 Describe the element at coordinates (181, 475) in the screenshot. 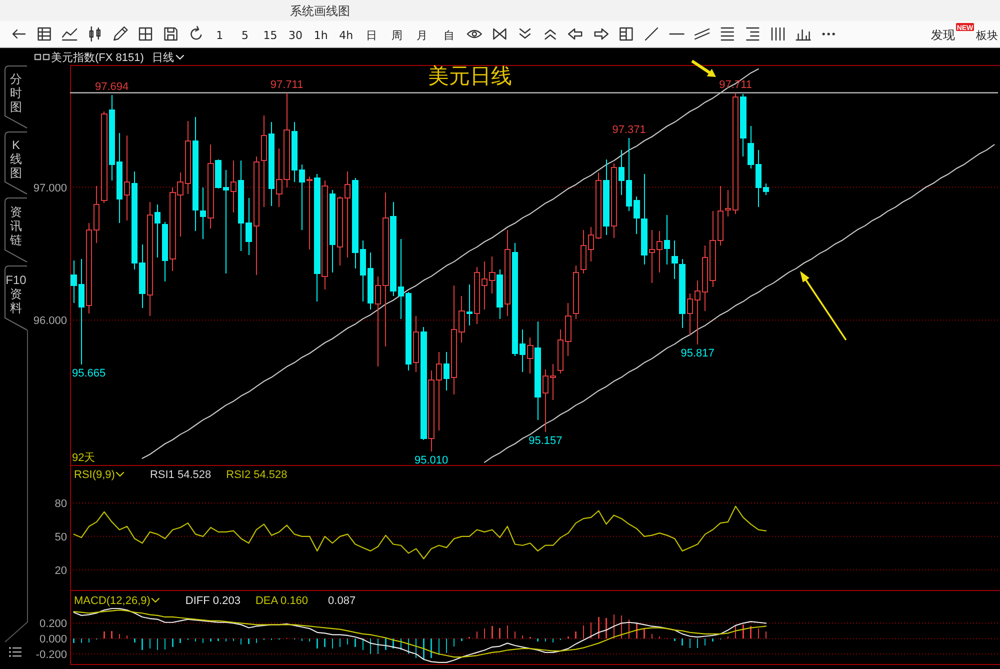

I see `legend-label: RSI1 54.528` at that location.